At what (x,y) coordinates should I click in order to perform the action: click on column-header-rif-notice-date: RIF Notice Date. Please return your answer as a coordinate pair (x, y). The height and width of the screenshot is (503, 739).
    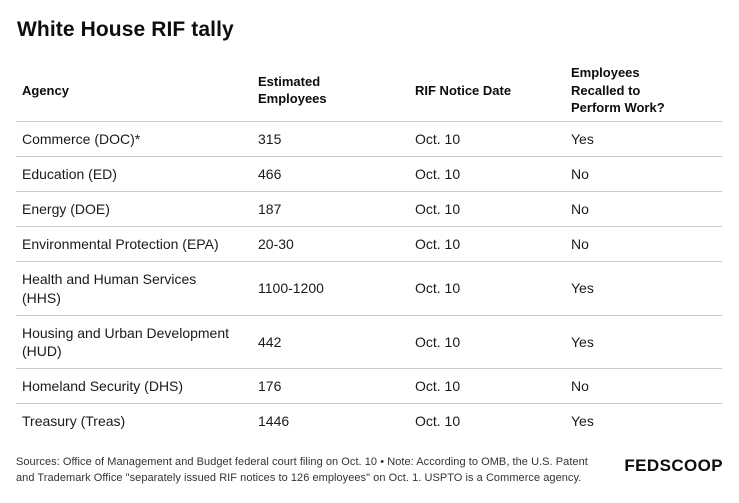
    Looking at the image, I should click on (487, 91).